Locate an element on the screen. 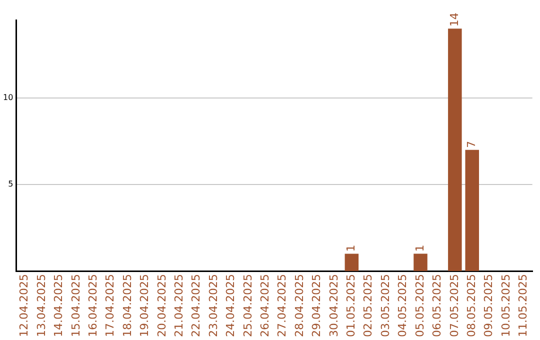 The image size is (540, 340). x-tick-label: 30.04.2025 is located at coordinates (333, 306).